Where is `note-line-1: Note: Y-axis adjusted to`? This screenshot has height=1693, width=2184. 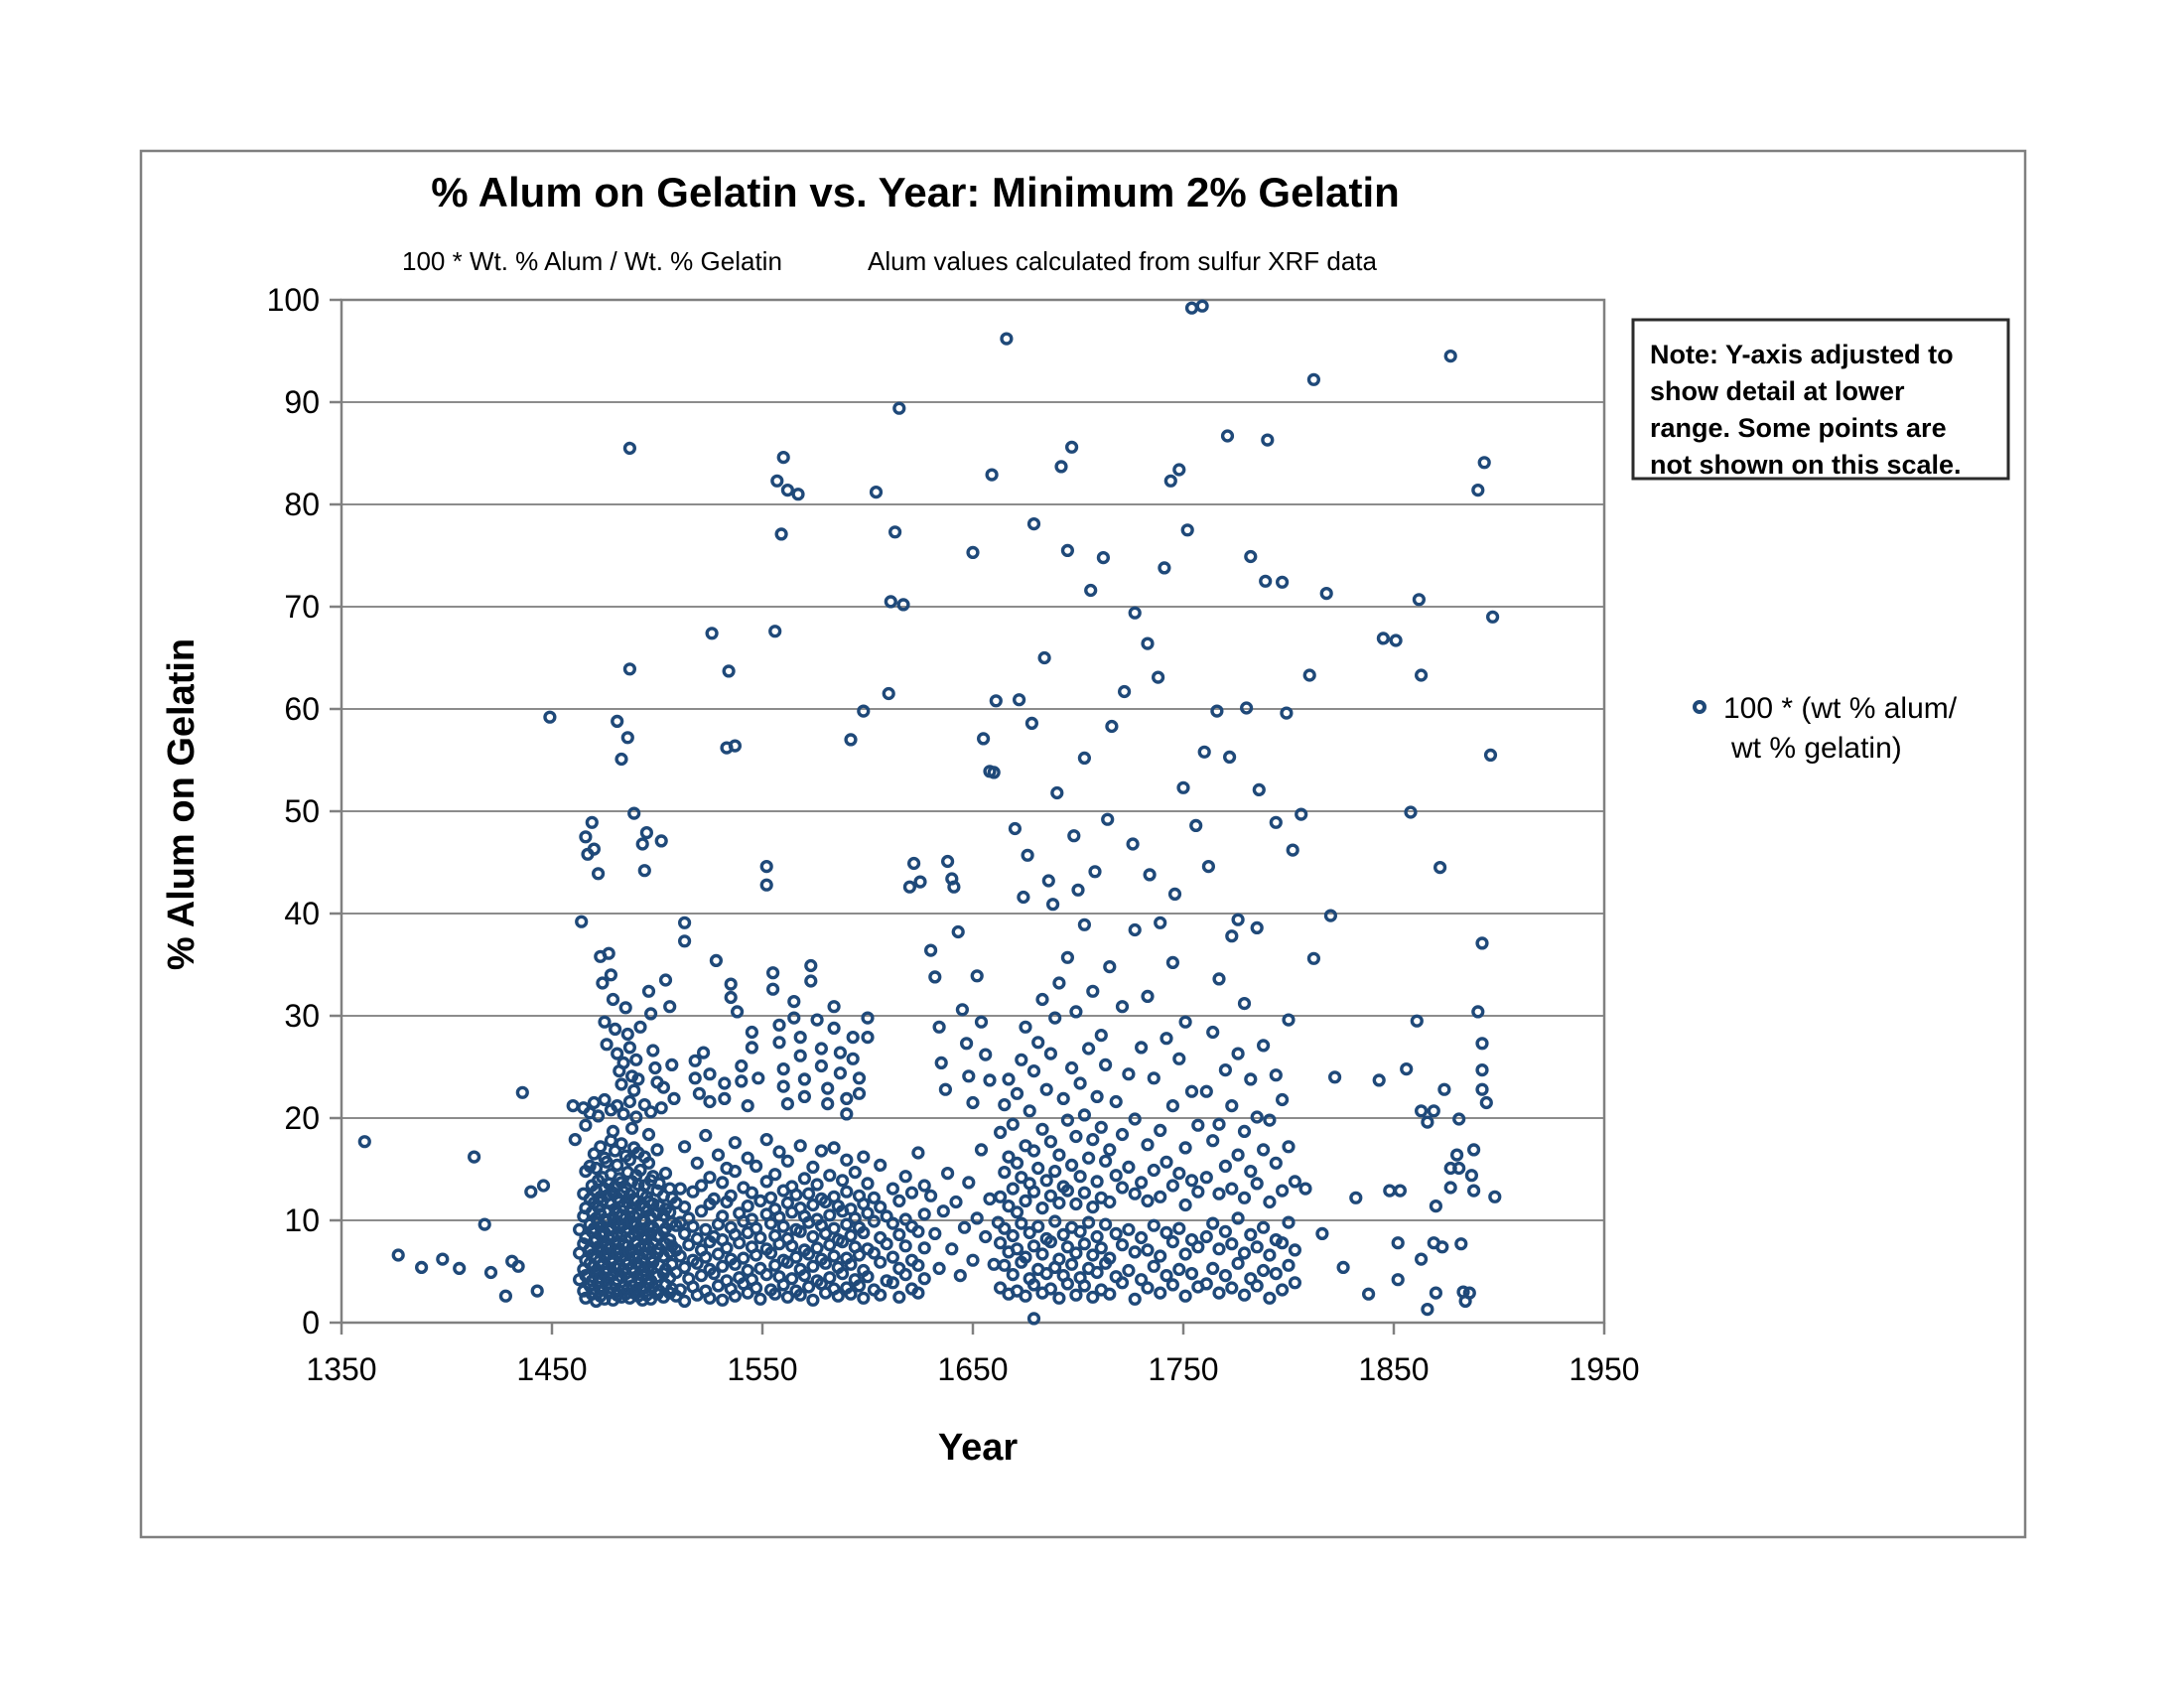
note-line-1: Note: Y-axis adjusted to is located at coordinates (1802, 355).